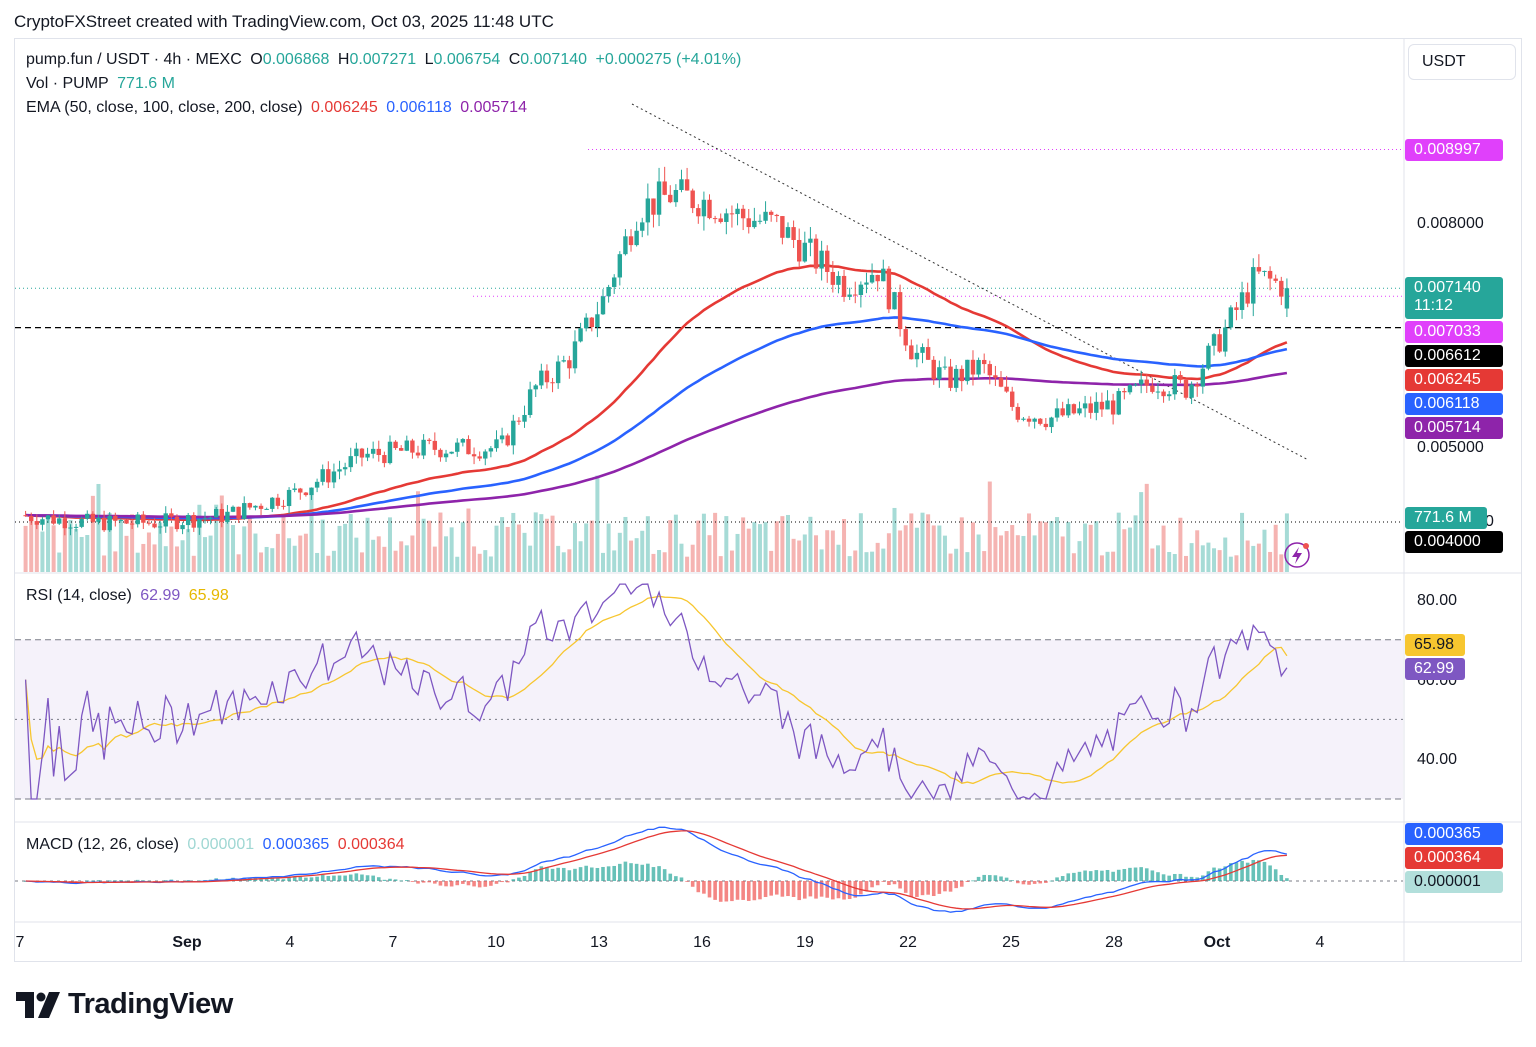 The image size is (1536, 1047). I want to click on symbol-title: pump.fun / USDT · 4h · MEXC, so click(134, 59).